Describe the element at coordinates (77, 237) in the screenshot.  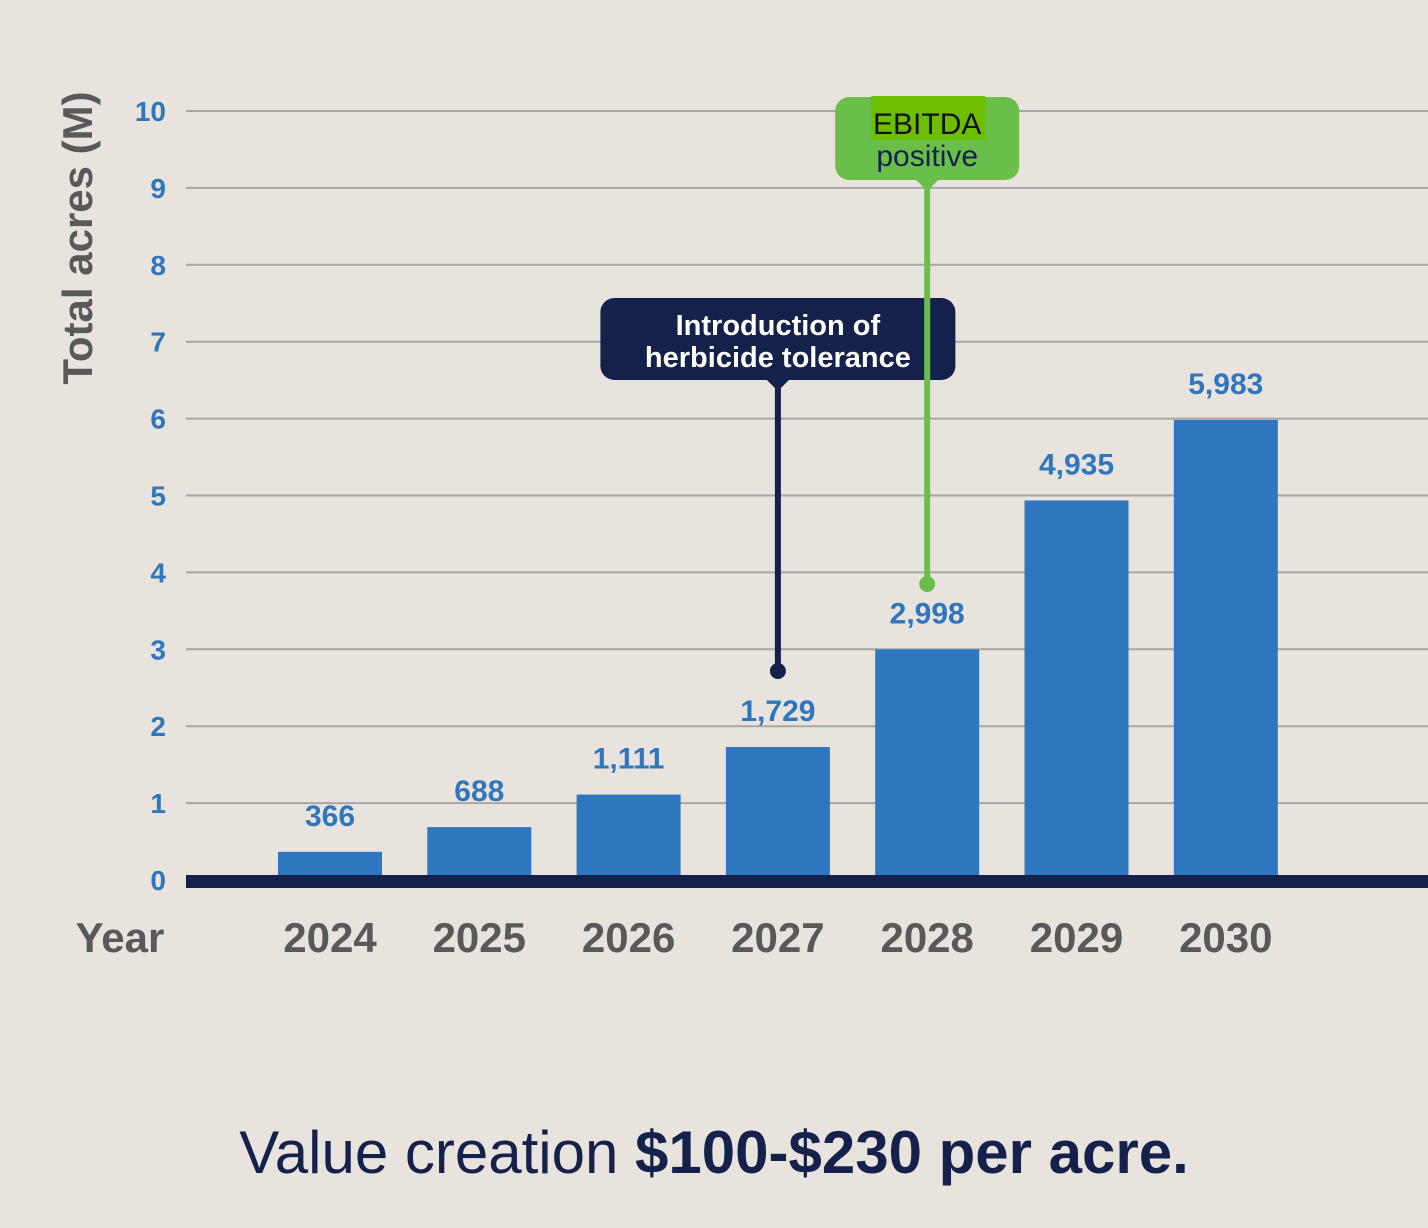
I see `y-axis-label: Total acres (M)` at that location.